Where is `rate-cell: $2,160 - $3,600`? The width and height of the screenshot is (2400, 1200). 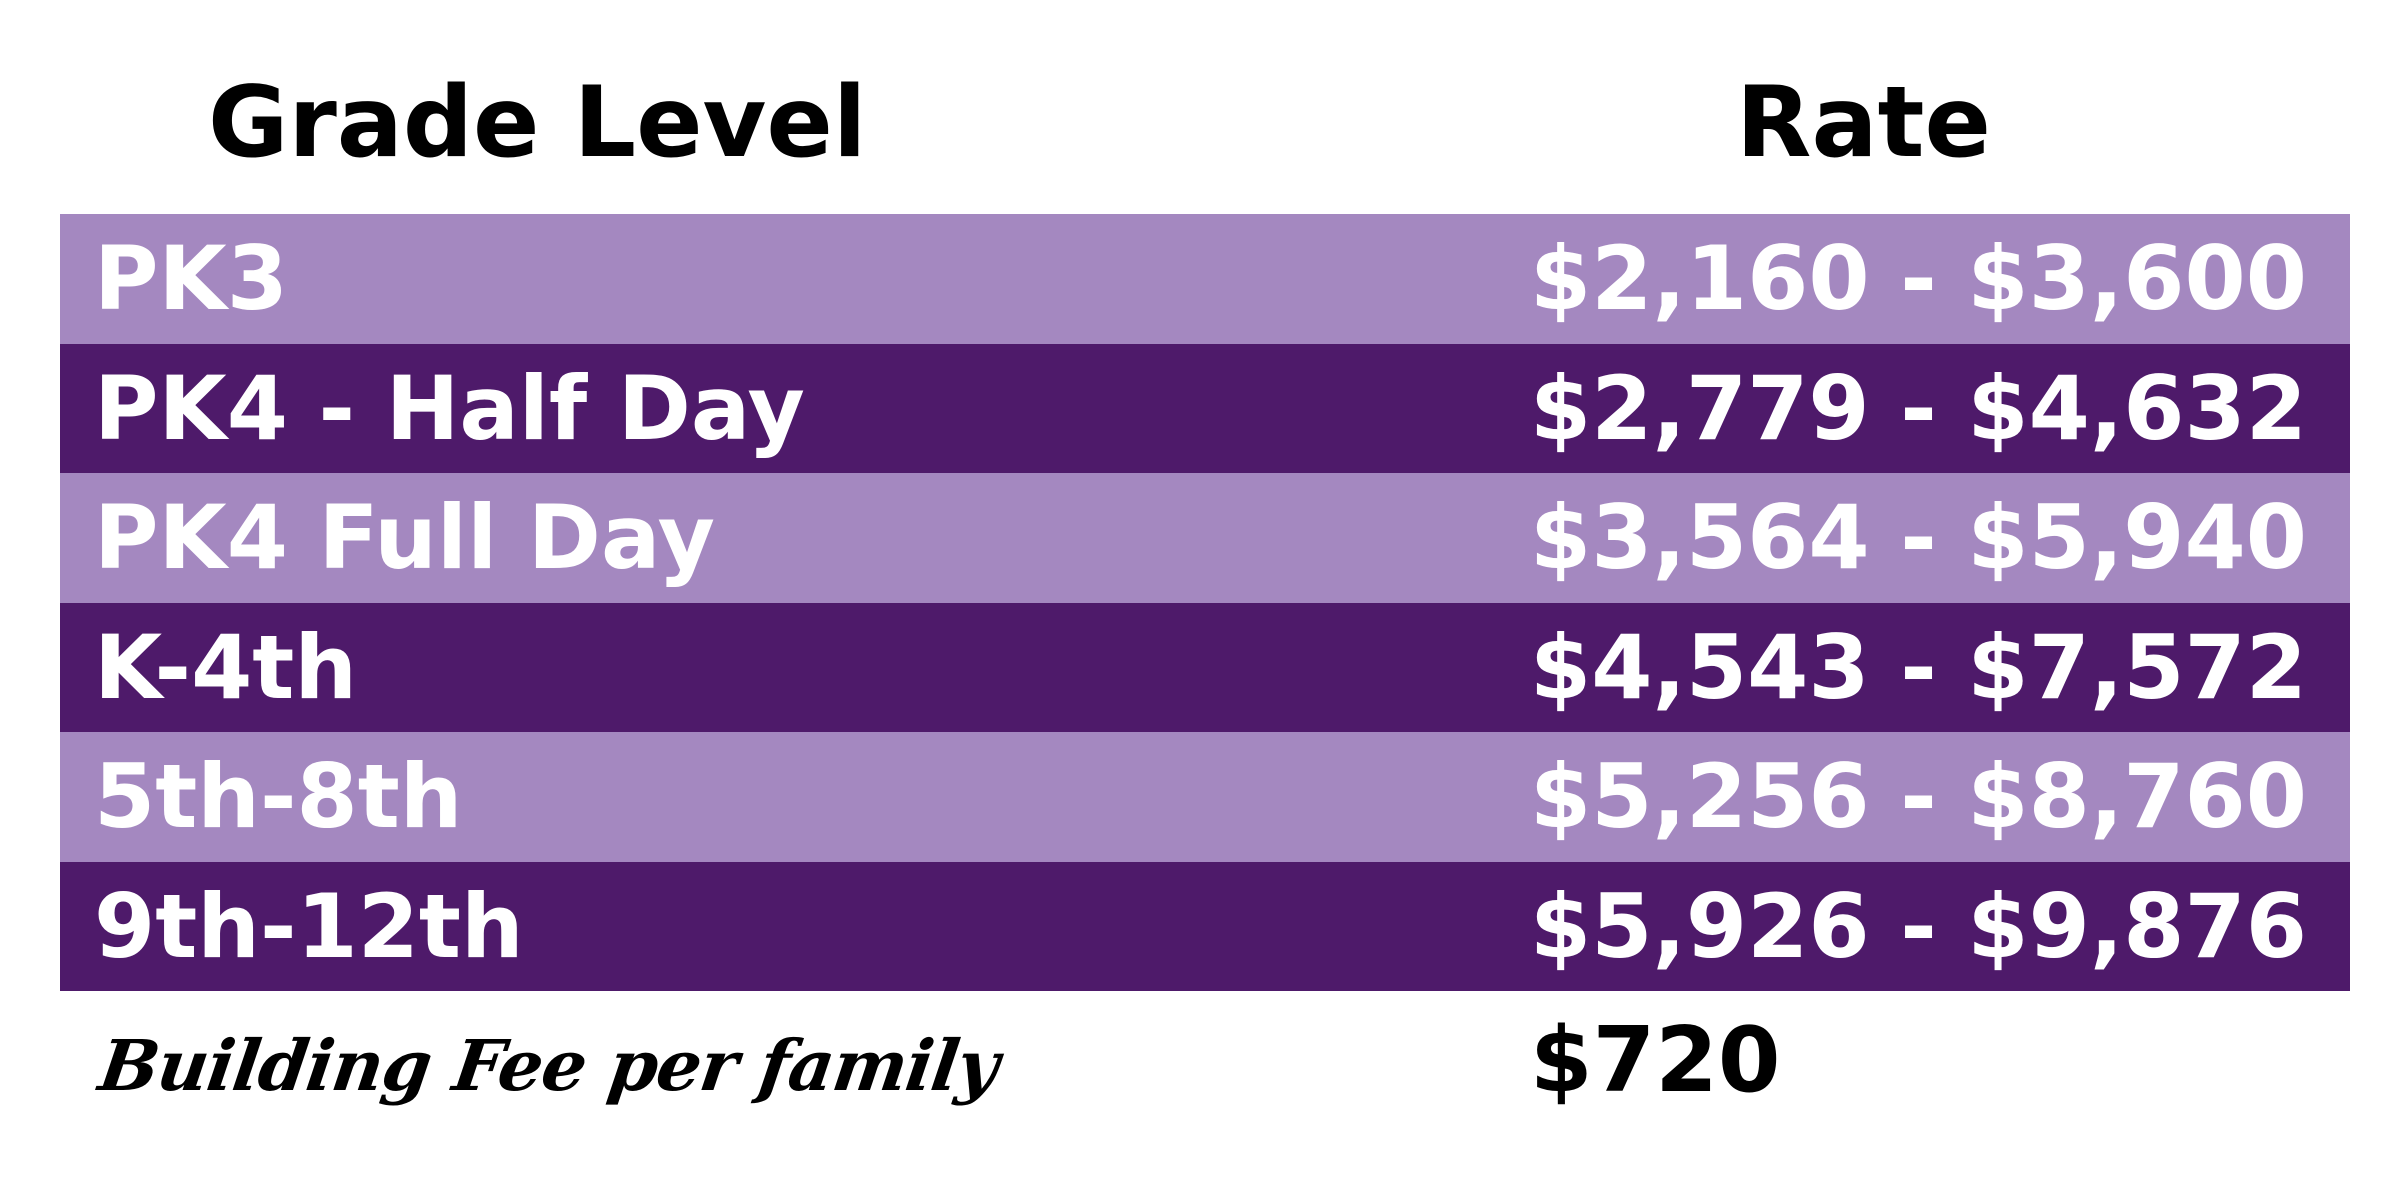
rate-cell: $2,160 - $3,600 is located at coordinates (1918, 278).